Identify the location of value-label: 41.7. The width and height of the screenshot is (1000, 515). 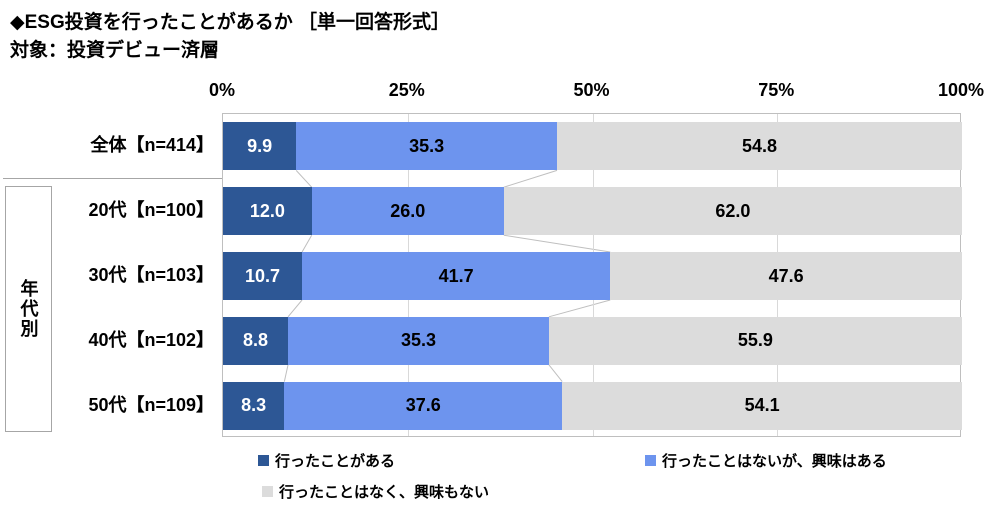
(456, 275).